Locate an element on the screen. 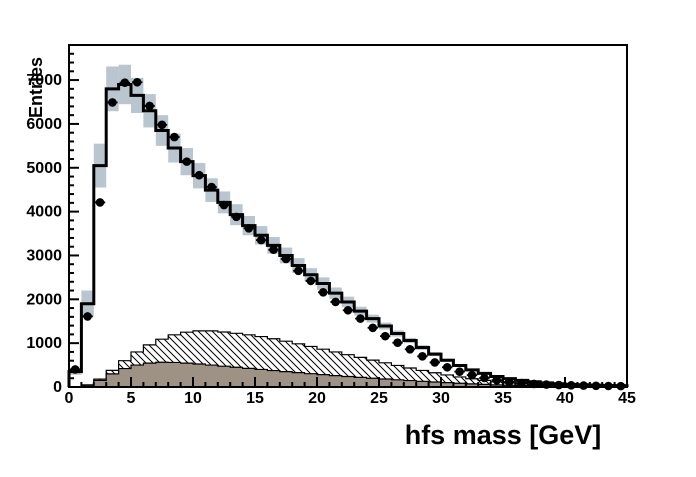  x-tick-label: 40 is located at coordinates (565, 398).